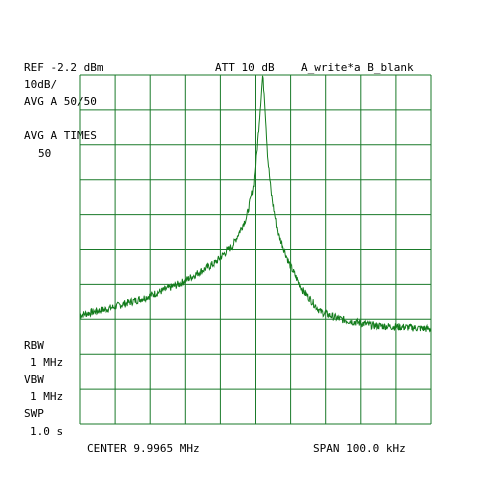 The image size is (489, 481). I want to click on rbw-value: 1 MHz, so click(47, 362).